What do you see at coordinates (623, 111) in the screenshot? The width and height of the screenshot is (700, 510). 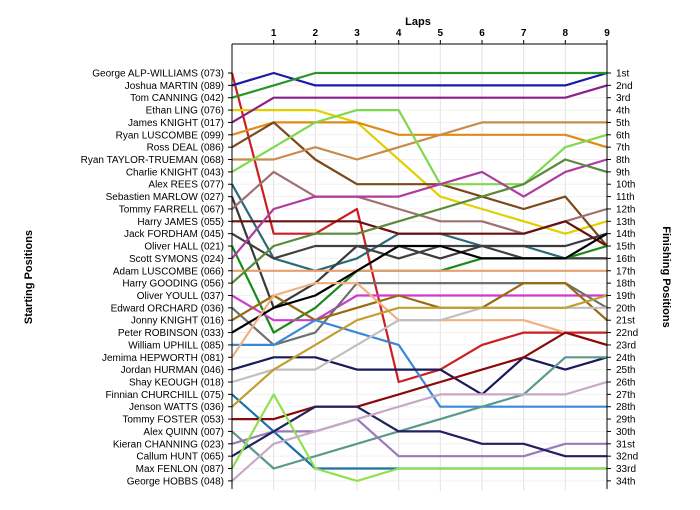 I see `finish-label: 4th` at bounding box center [623, 111].